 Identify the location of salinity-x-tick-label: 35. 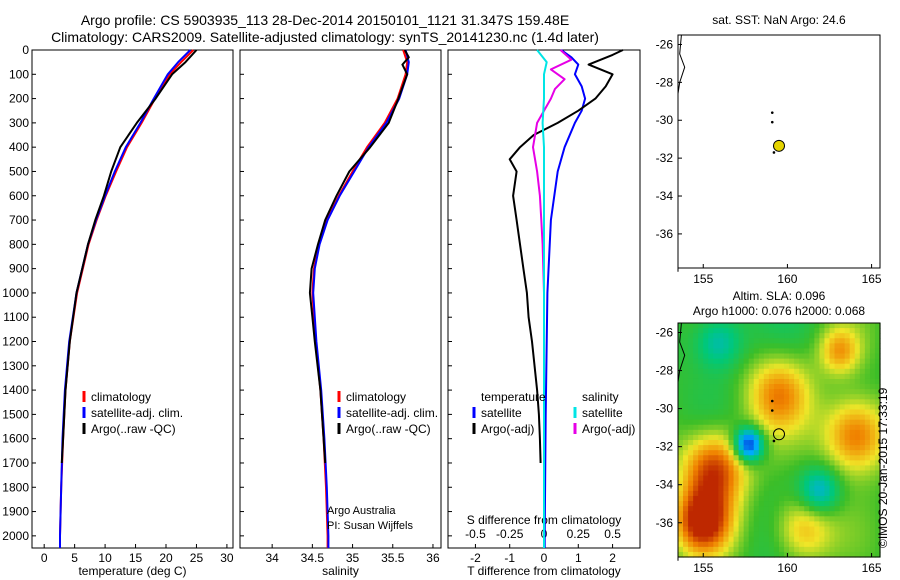
(353, 558).